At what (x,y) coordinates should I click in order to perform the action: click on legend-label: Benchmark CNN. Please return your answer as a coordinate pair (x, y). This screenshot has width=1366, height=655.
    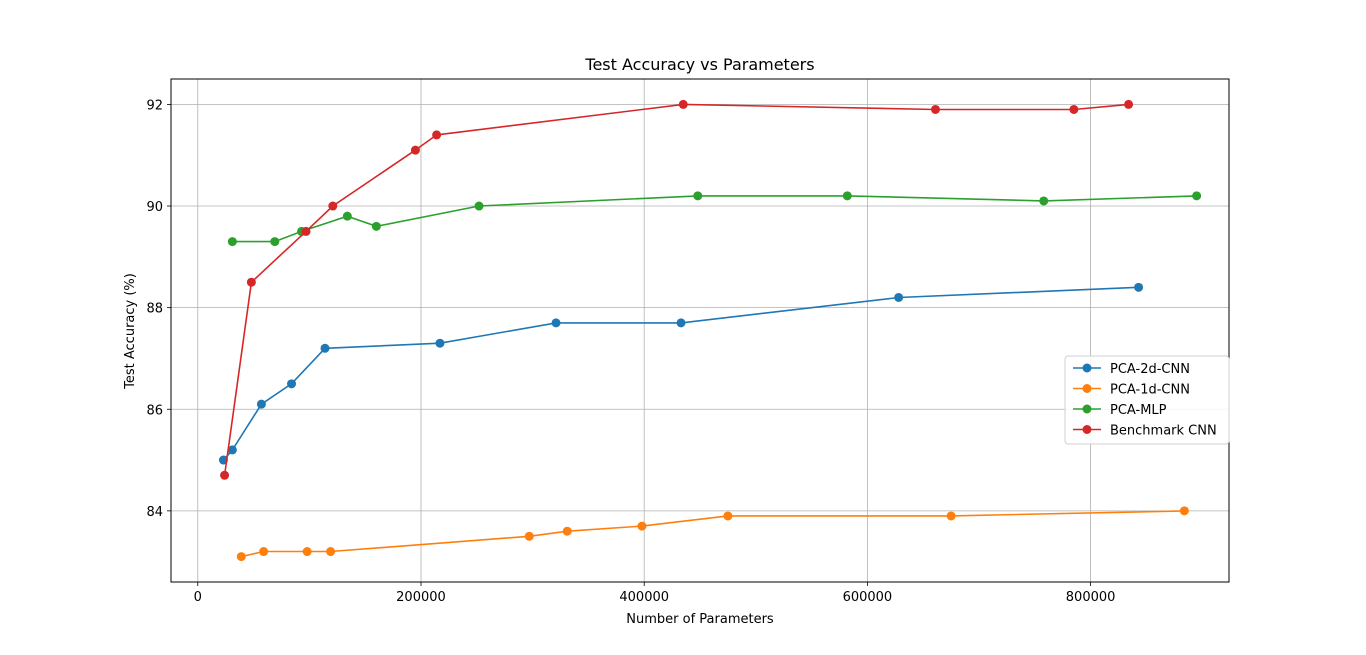
    Looking at the image, I should click on (1163, 431).